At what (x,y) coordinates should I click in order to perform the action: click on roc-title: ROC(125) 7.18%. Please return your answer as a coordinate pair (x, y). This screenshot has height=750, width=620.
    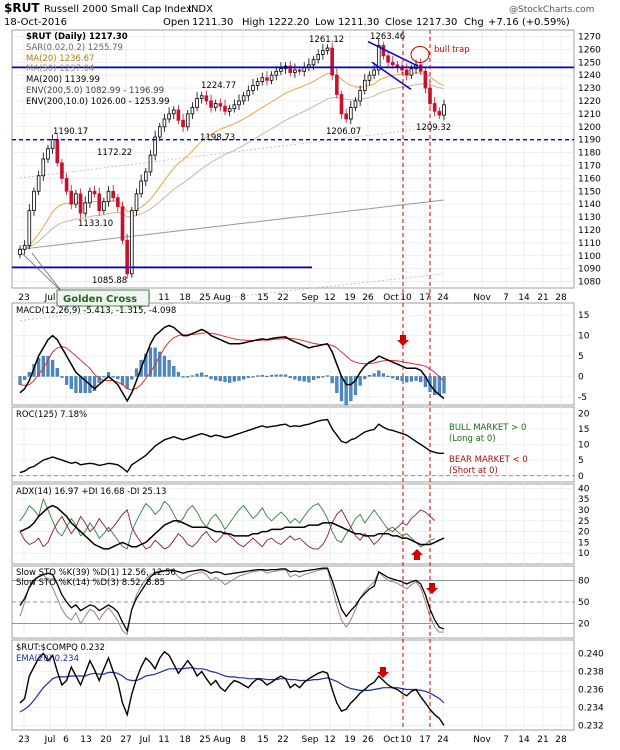
    Looking at the image, I should click on (51, 415).